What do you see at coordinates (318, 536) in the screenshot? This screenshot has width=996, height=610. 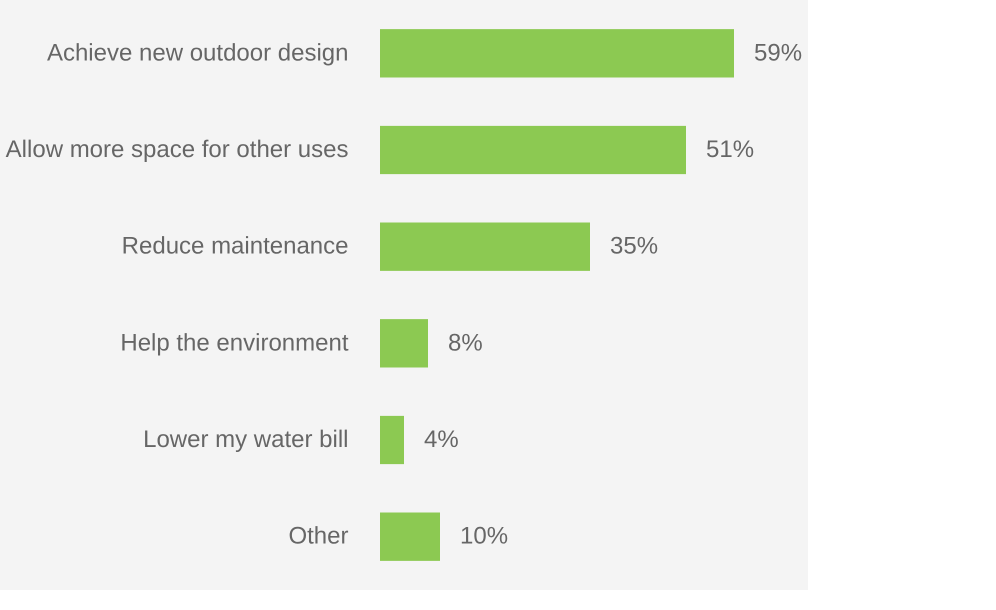 I see `y-tick-label: Other` at bounding box center [318, 536].